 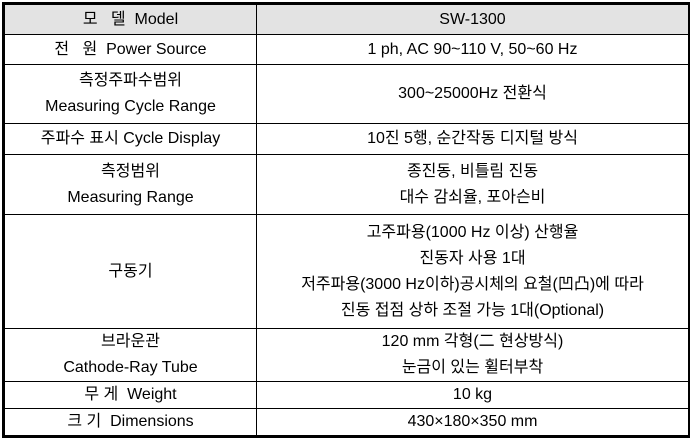 What do you see at coordinates (130, 271) in the screenshot?
I see `driver-label-cell: 구동기` at bounding box center [130, 271].